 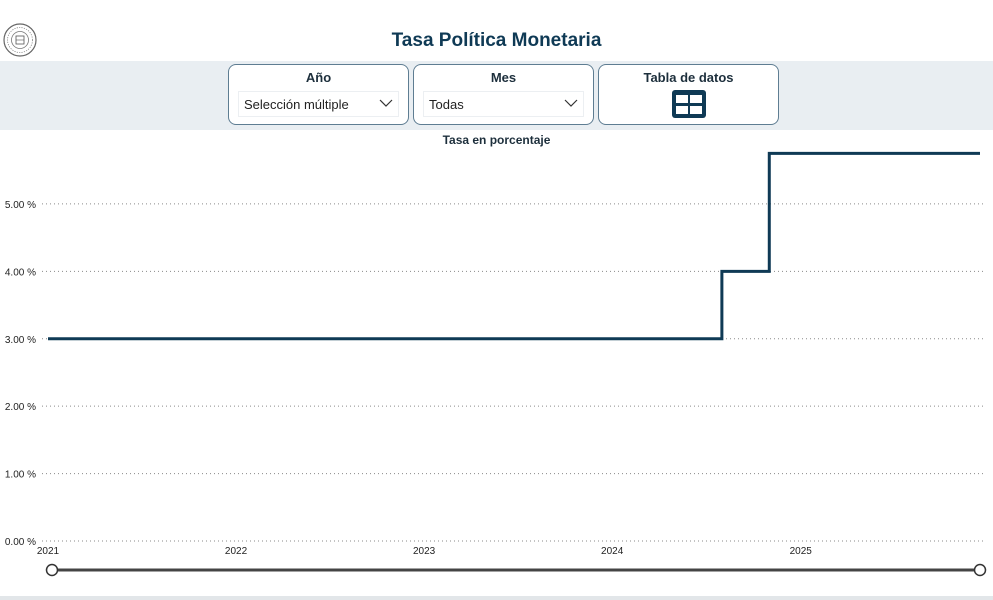 I want to click on year-dropdown-value: Selección múltiple, so click(x=296, y=104).